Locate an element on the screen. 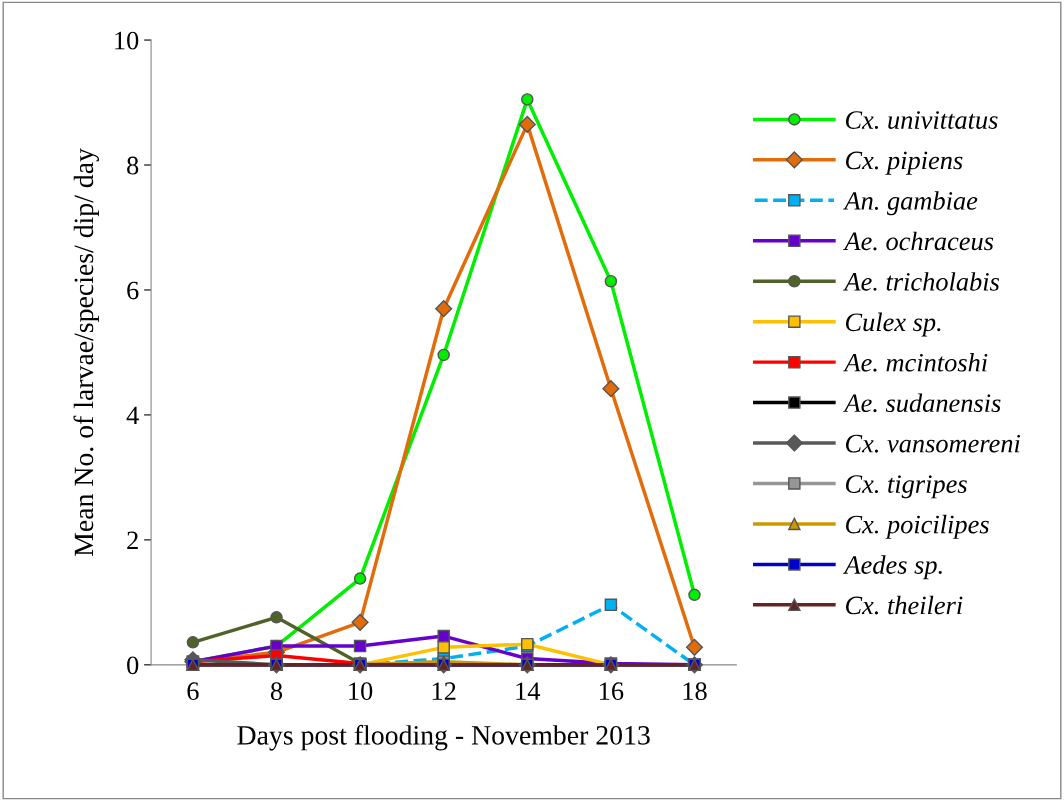 The width and height of the screenshot is (1064, 801). legend-label: Ae. mcintoshi is located at coordinates (915, 362).